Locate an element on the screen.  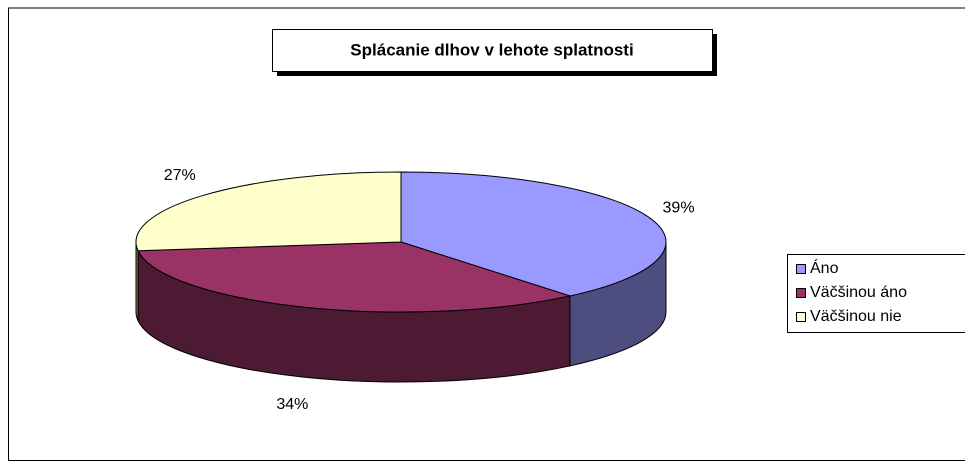
data-label: 27% is located at coordinates (180, 175).